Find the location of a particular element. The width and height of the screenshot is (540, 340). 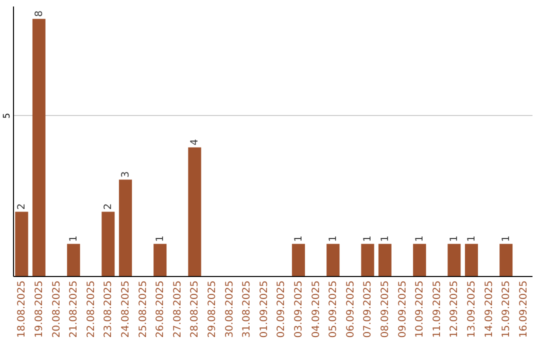

x-tick-label: 26.08.2025 is located at coordinates (160, 309).